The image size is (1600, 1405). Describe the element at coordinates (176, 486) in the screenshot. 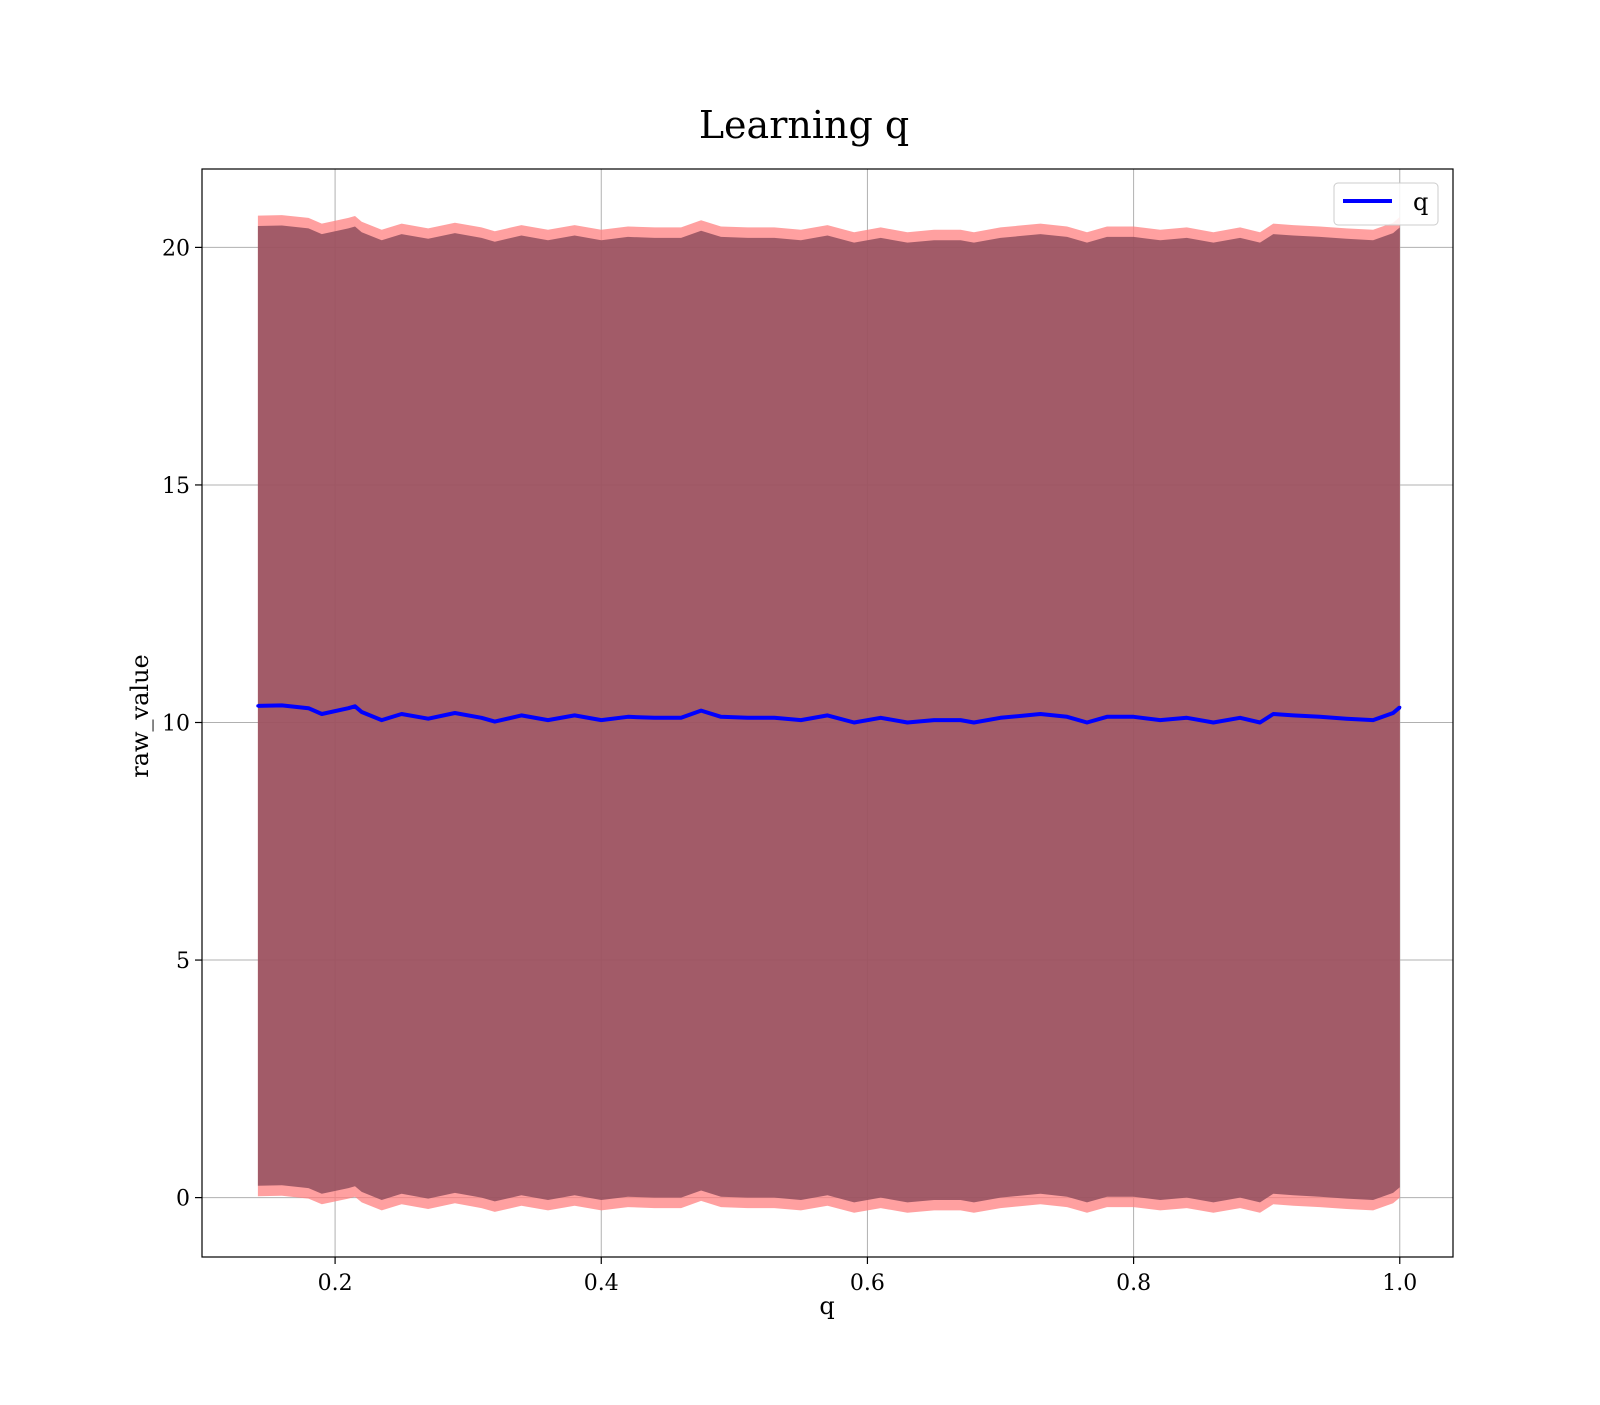

I see `y-tick-label: 15` at that location.